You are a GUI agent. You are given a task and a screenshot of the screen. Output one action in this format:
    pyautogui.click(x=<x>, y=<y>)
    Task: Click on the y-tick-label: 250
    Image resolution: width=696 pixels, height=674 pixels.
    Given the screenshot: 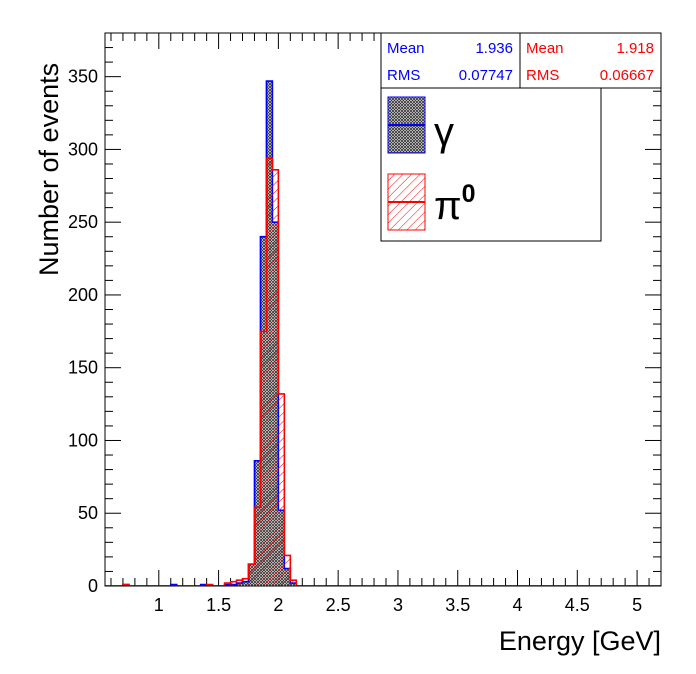 What is the action you would take?
    pyautogui.click(x=83, y=222)
    